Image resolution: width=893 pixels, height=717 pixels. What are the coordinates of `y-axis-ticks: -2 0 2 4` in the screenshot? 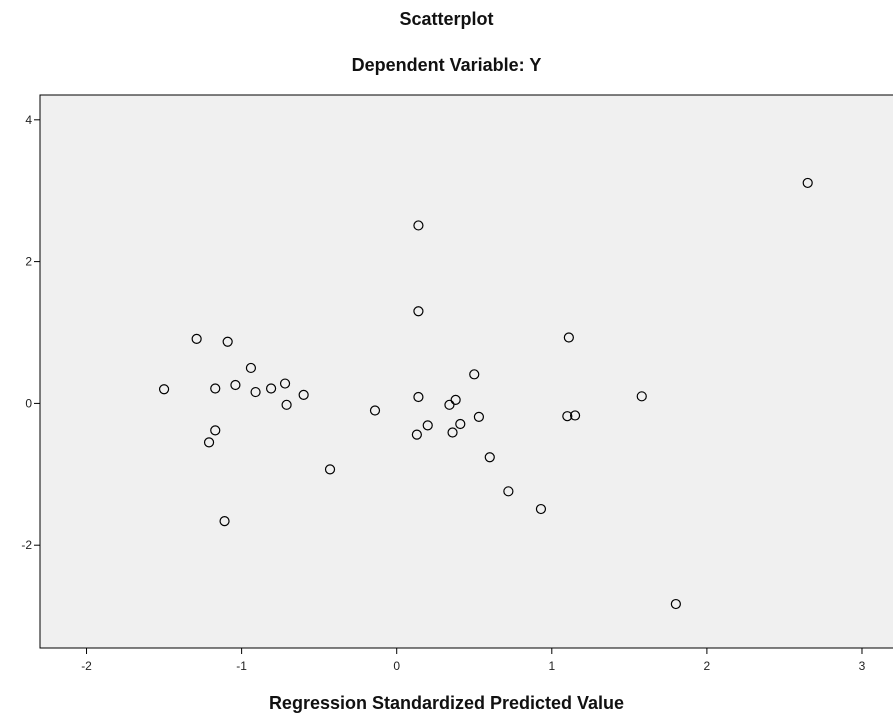 It's located at (30, 332).